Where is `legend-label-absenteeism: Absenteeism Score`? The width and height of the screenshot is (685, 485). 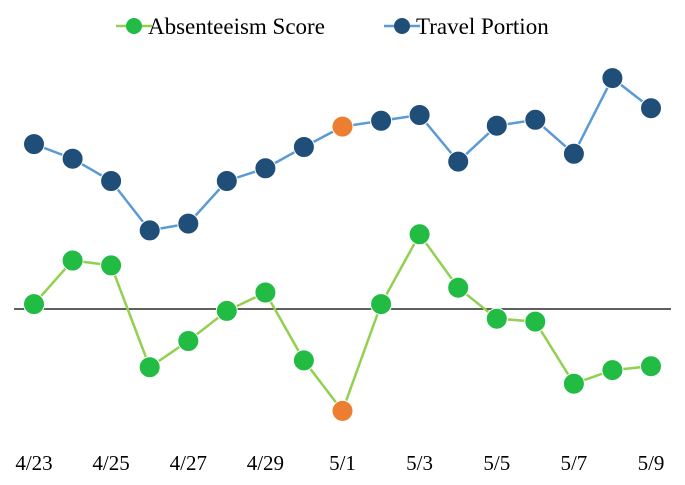
legend-label-absenteeism: Absenteeism Score is located at coordinates (236, 26).